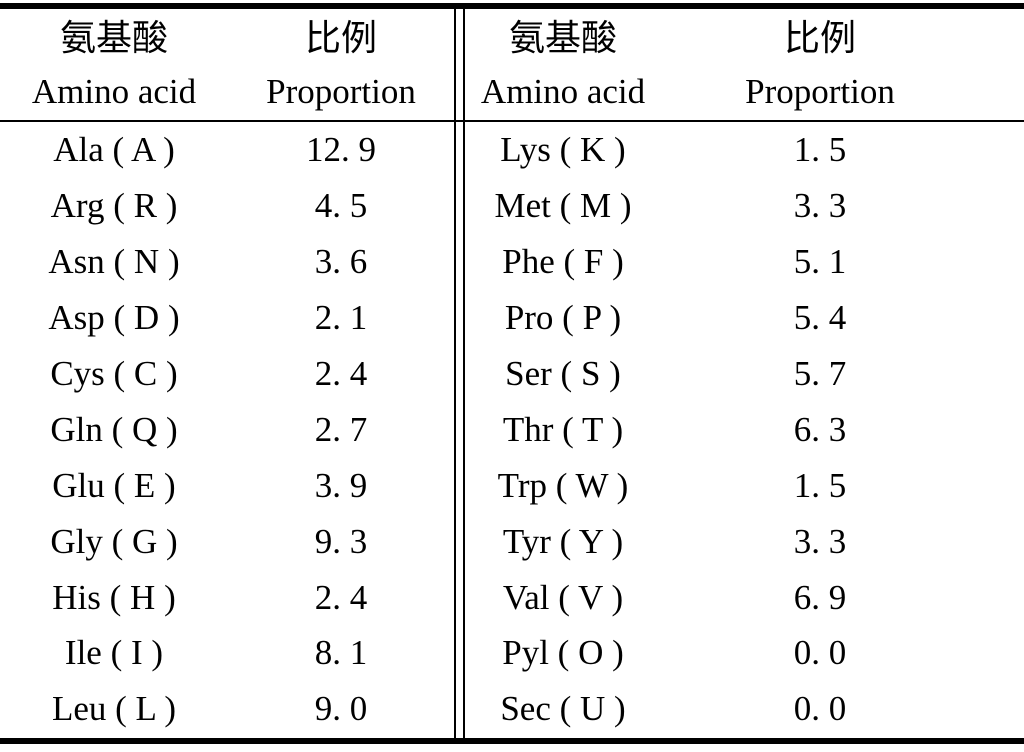 The image size is (1024, 752). Describe the element at coordinates (341, 541) in the screenshot. I see `proportion-value: 9. 3` at that location.